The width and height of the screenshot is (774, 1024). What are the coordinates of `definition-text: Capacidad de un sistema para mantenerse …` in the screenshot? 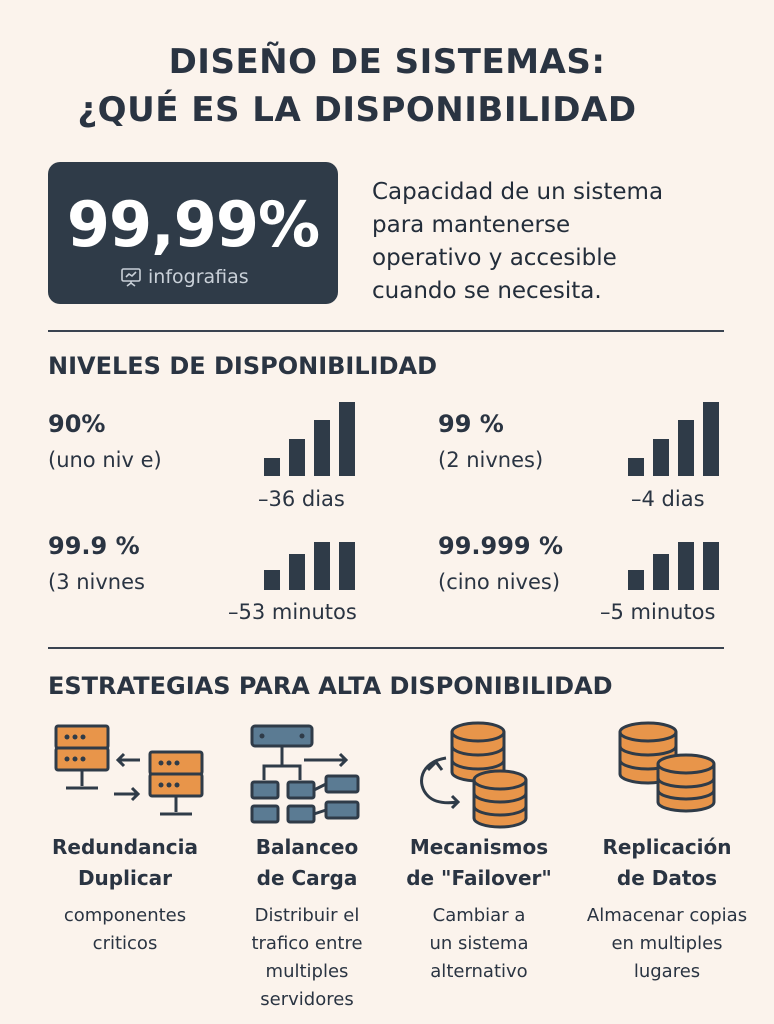 It's located at (542, 242).